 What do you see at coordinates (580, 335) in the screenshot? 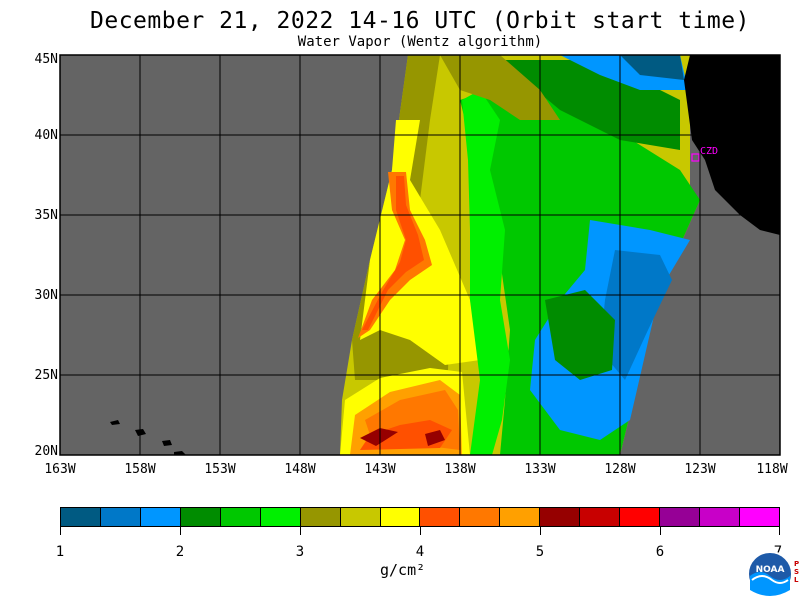
I see `swath-green-inner` at bounding box center [580, 335].